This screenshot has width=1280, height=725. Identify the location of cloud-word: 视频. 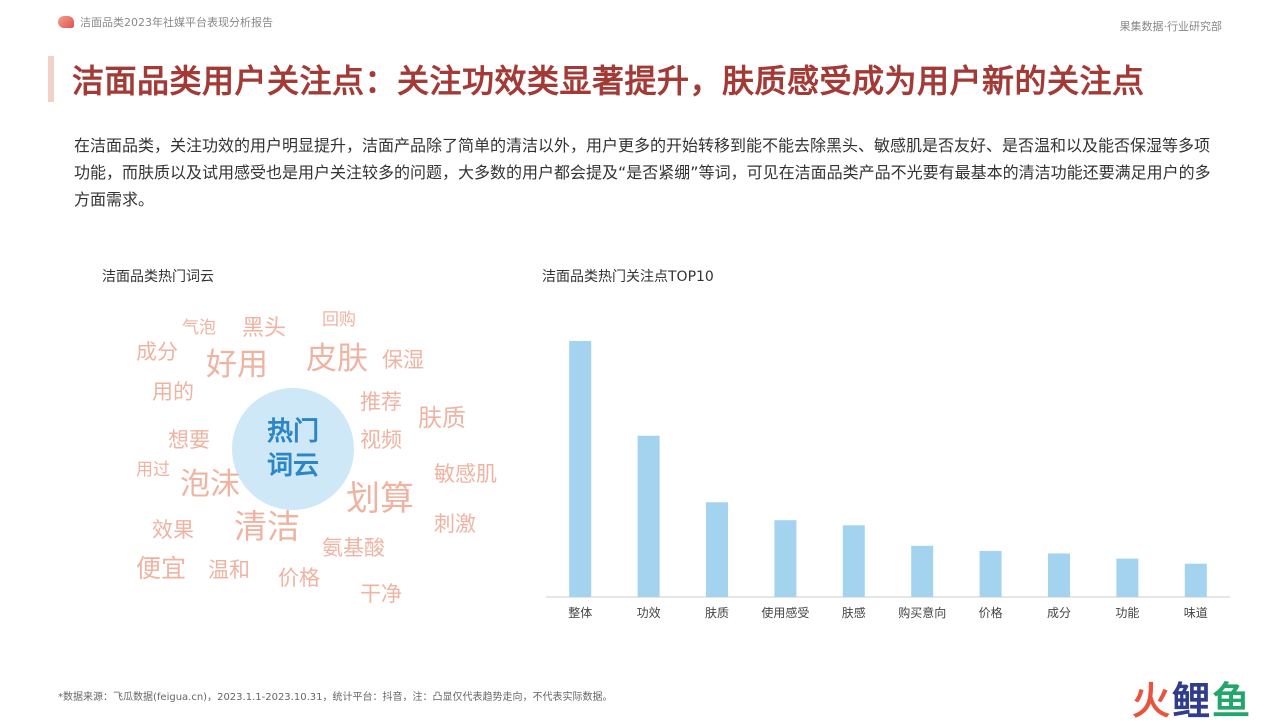
(381, 440).